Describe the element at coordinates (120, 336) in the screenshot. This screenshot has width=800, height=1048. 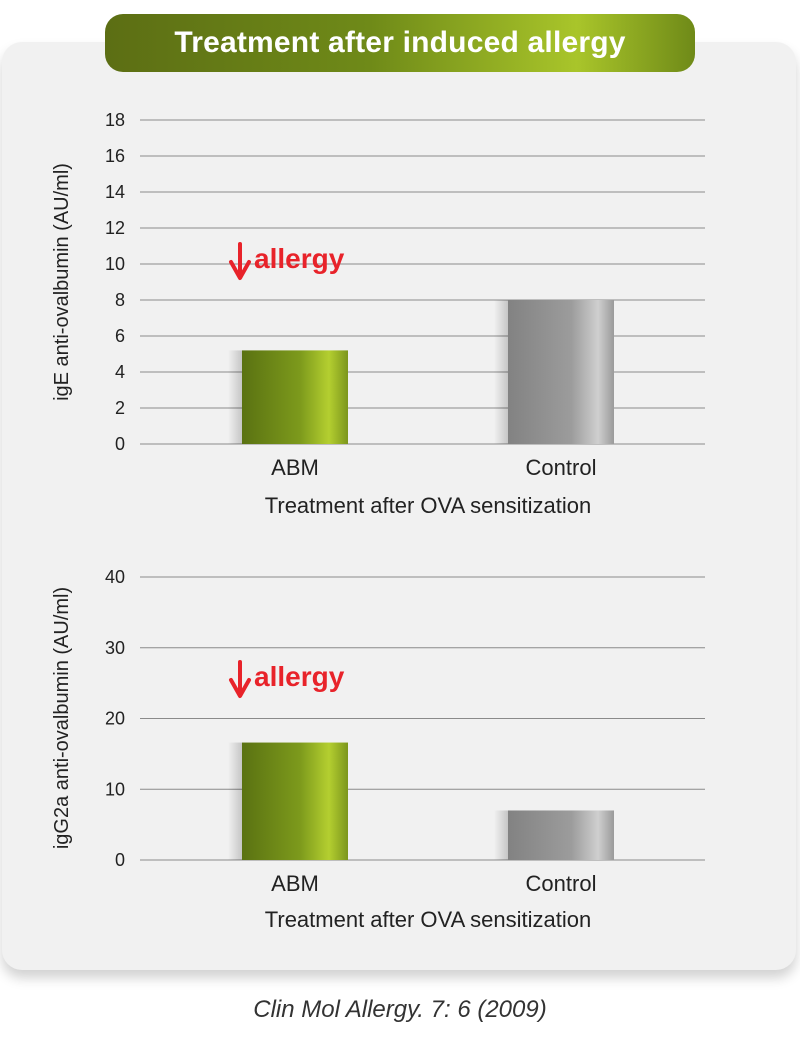
I see `y-tick-label: 6` at that location.